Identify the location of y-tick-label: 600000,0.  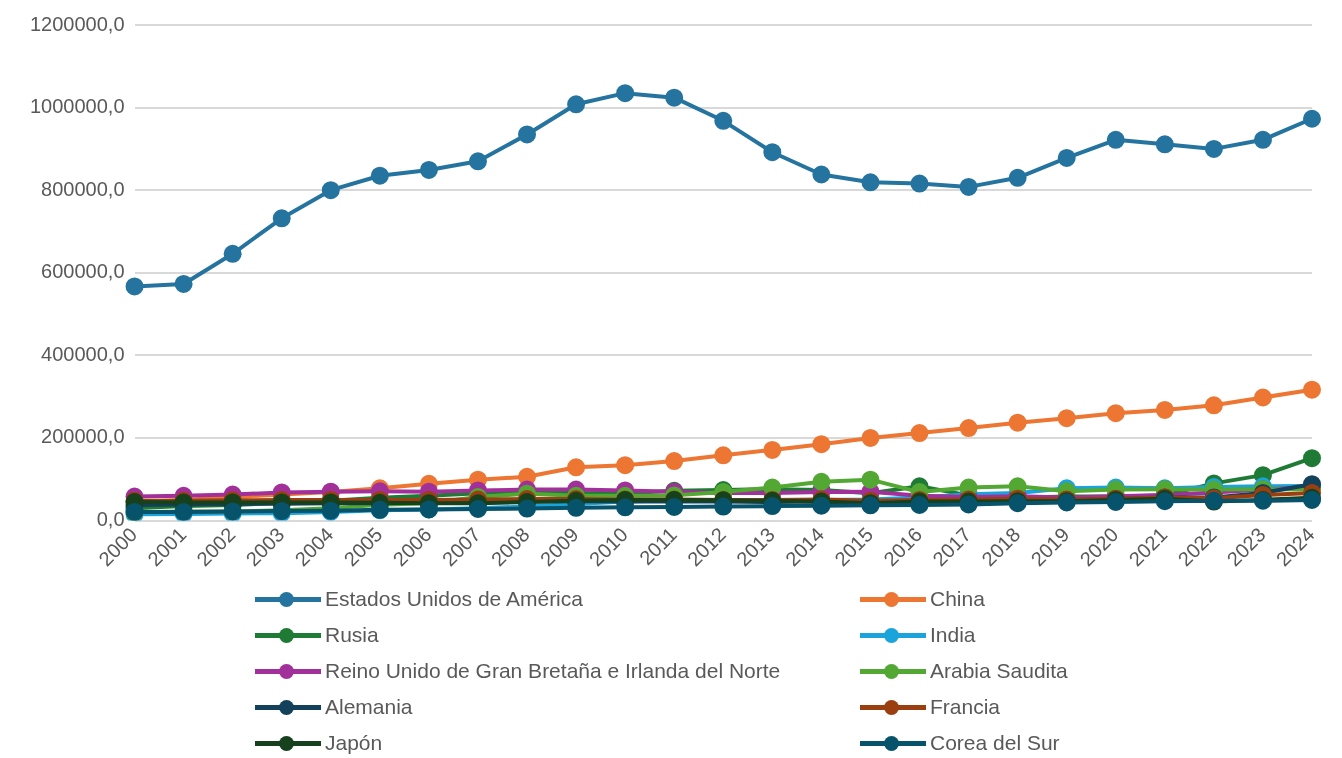
(83, 271).